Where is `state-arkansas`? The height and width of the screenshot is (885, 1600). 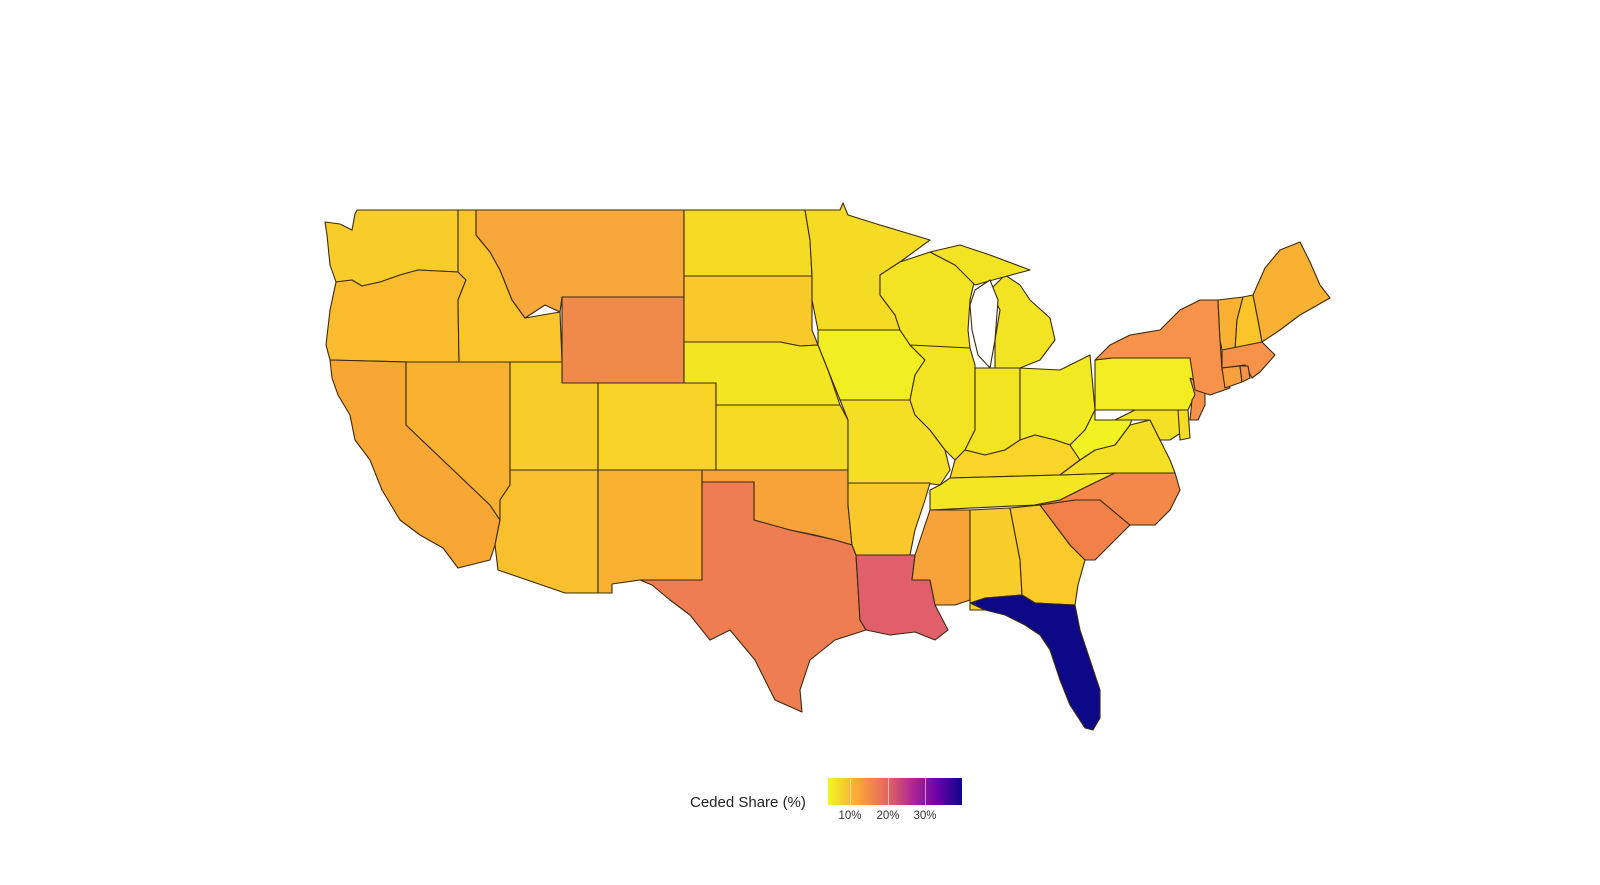
state-arkansas is located at coordinates (889, 519).